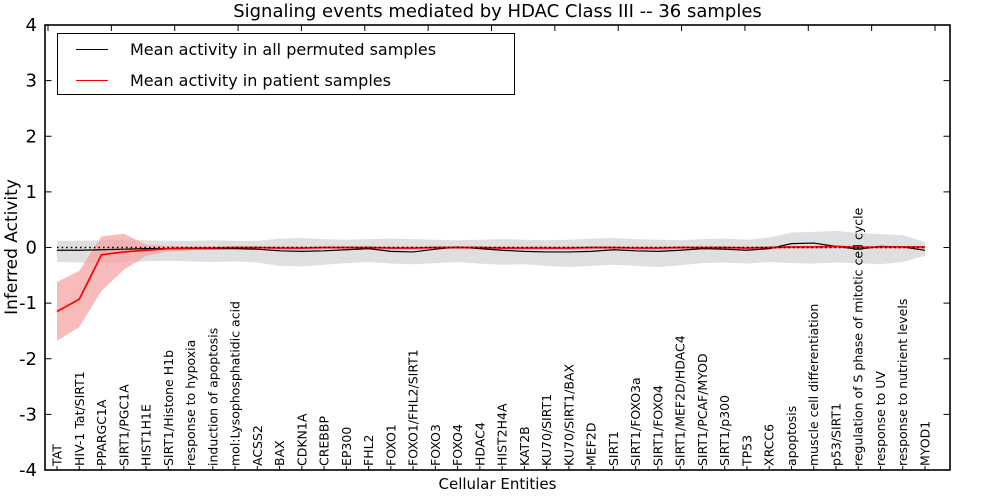 The height and width of the screenshot is (500, 1000). What do you see at coordinates (635, 421) in the screenshot?
I see `x-tick-label: SIRT1/FOXO3a` at bounding box center [635, 421].